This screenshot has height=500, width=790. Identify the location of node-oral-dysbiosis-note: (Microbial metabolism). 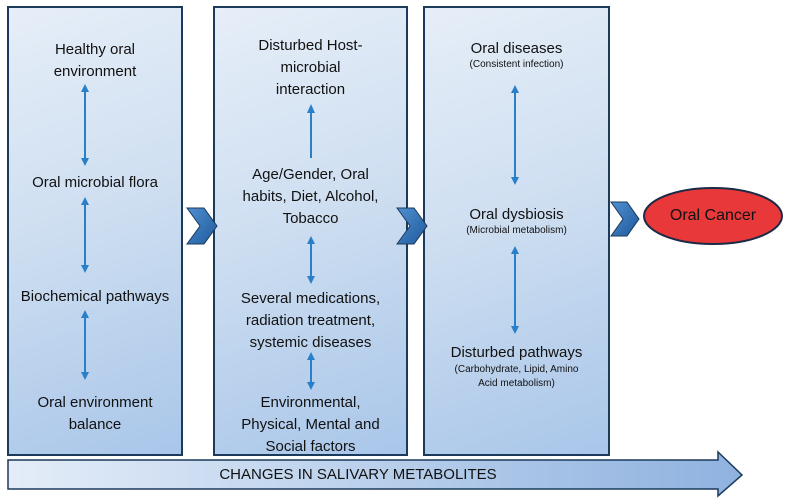
(516, 230).